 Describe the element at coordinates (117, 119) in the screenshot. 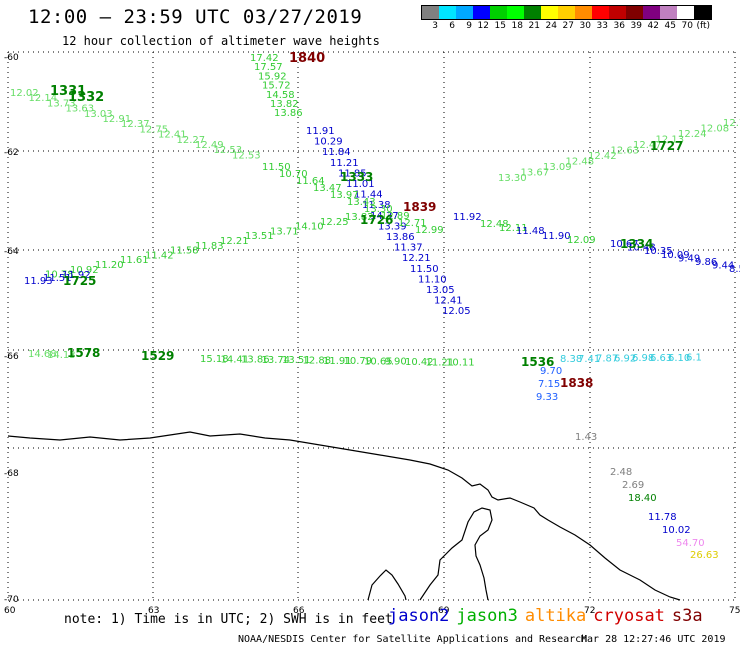

I see `wave-height-value: 12.91` at that location.